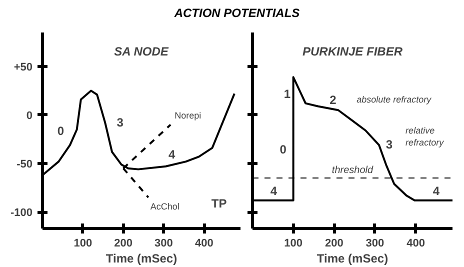  I want to click on series-label: Norepi, so click(188, 115).